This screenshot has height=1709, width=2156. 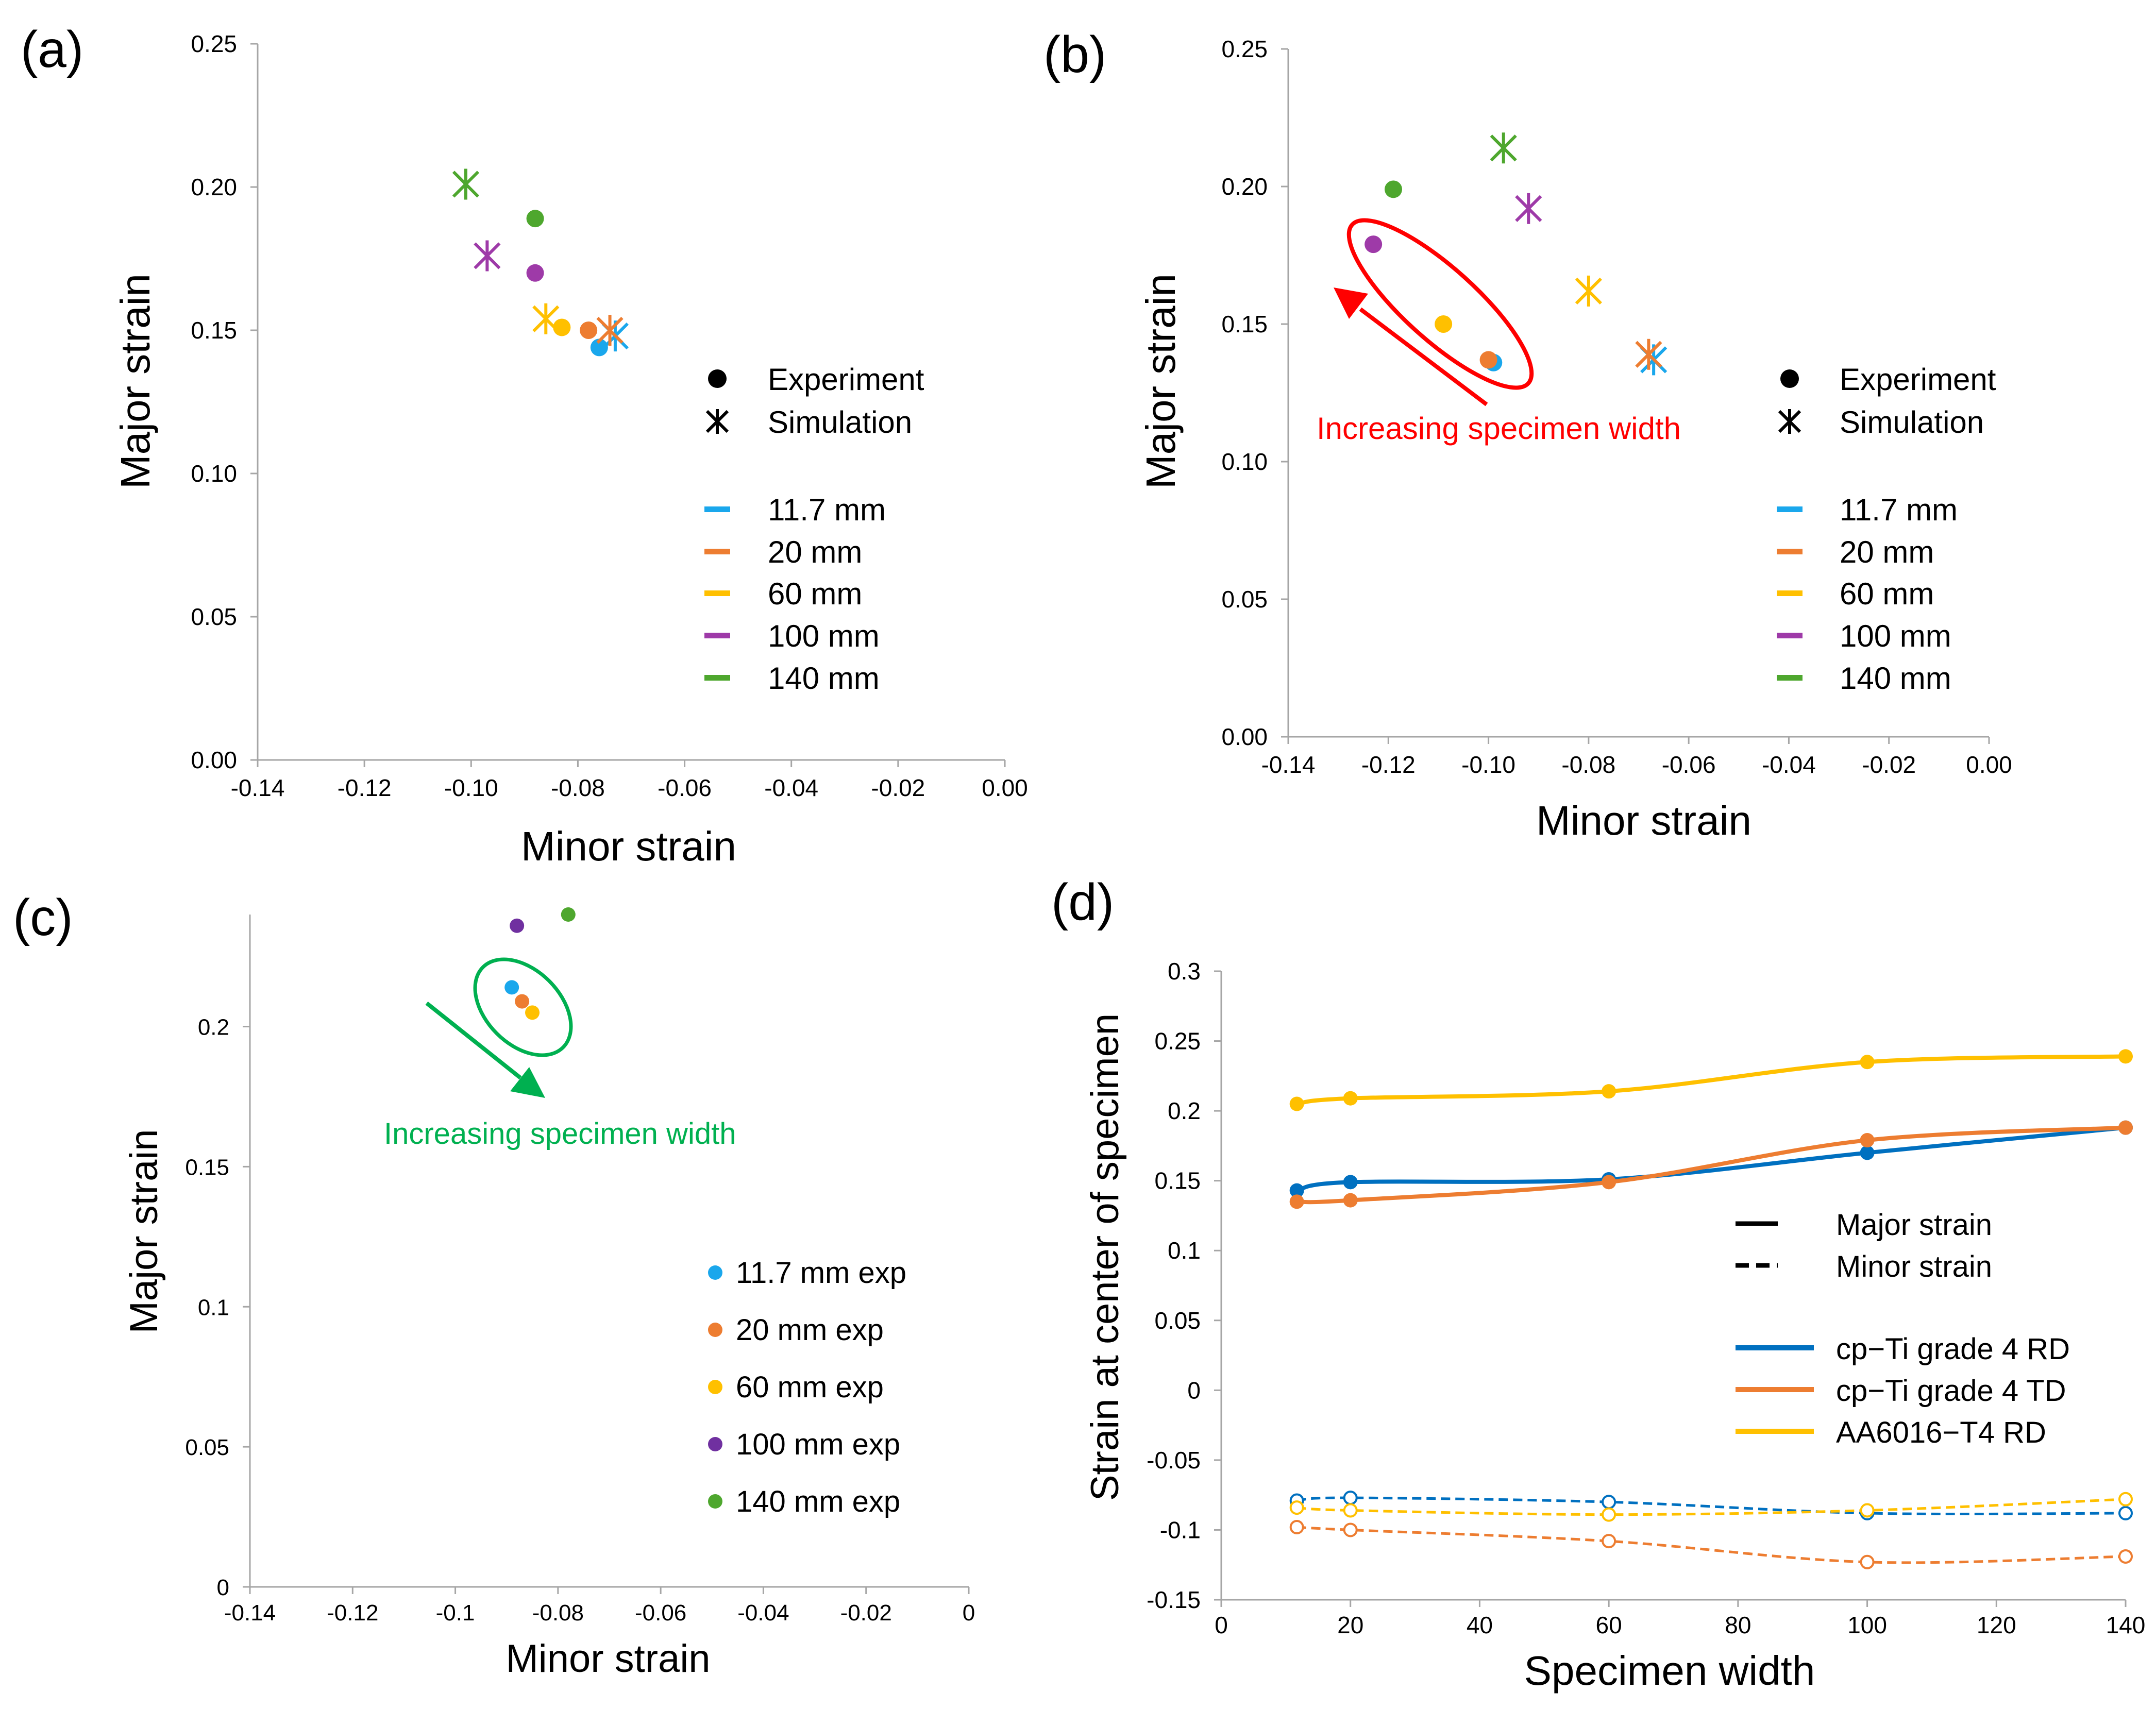 What do you see at coordinates (1789, 421) in the screenshot?
I see `legend-simulation-marker` at bounding box center [1789, 421].